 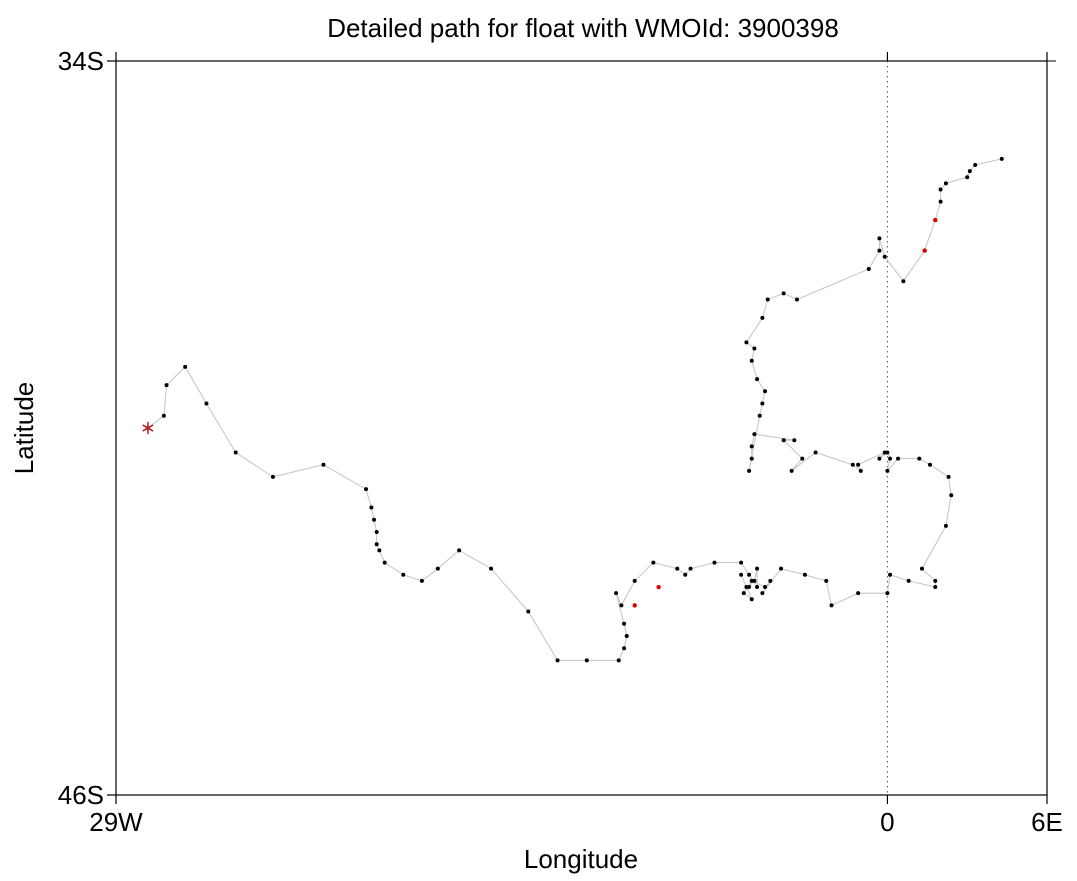 What do you see at coordinates (581, 859) in the screenshot?
I see `x-axis-label: Longitude` at bounding box center [581, 859].